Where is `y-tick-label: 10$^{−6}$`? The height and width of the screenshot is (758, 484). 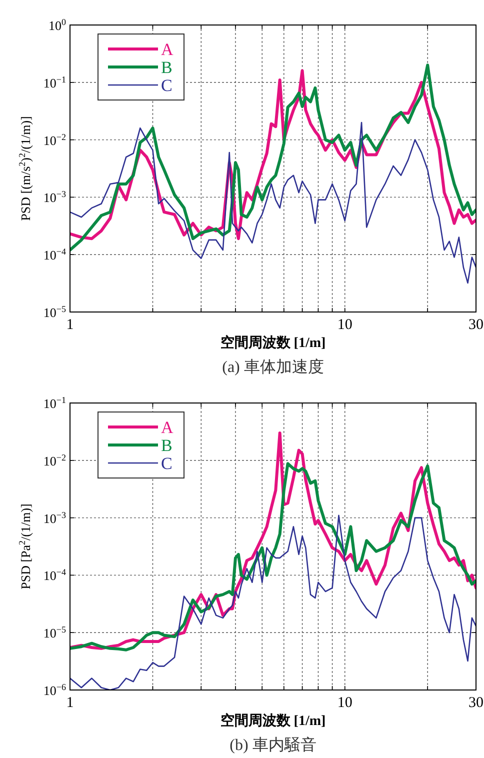 y-tick-label: 10$^{−6}$ is located at coordinates (54, 690).